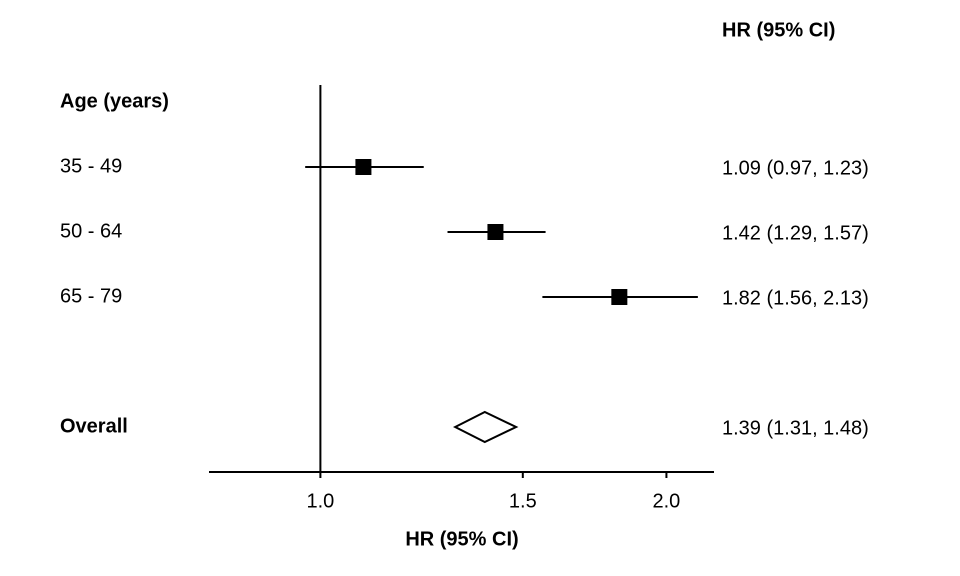 This screenshot has width=960, height=576. Describe the element at coordinates (523, 501) in the screenshot. I see `x-tick-label: 1.5` at that location.